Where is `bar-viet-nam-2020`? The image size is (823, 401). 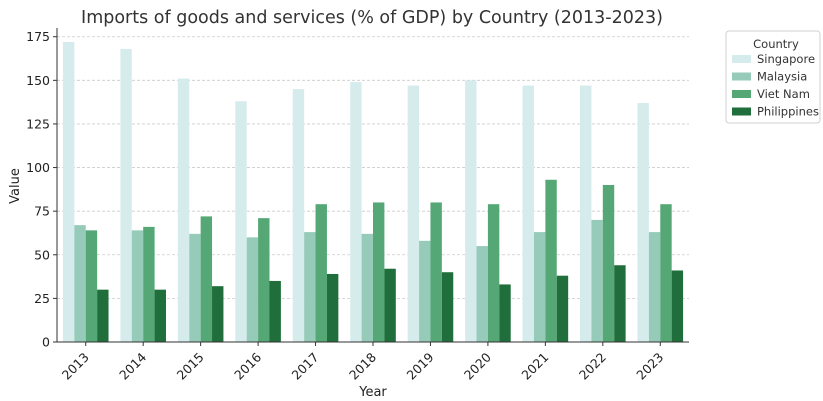
bar-viet-nam-2020 is located at coordinates (493, 273).